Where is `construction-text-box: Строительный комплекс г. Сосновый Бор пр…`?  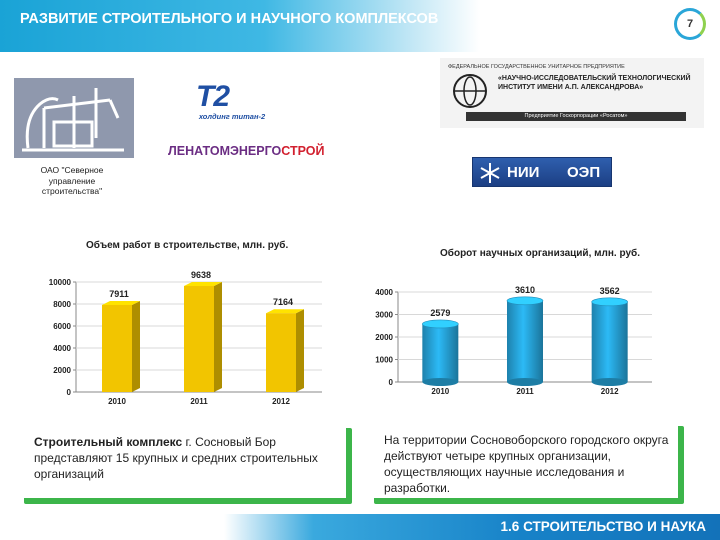
construction-text-box: Строительный комплекс г. Сосновый Бор пр… is located at coordinates (188, 466).